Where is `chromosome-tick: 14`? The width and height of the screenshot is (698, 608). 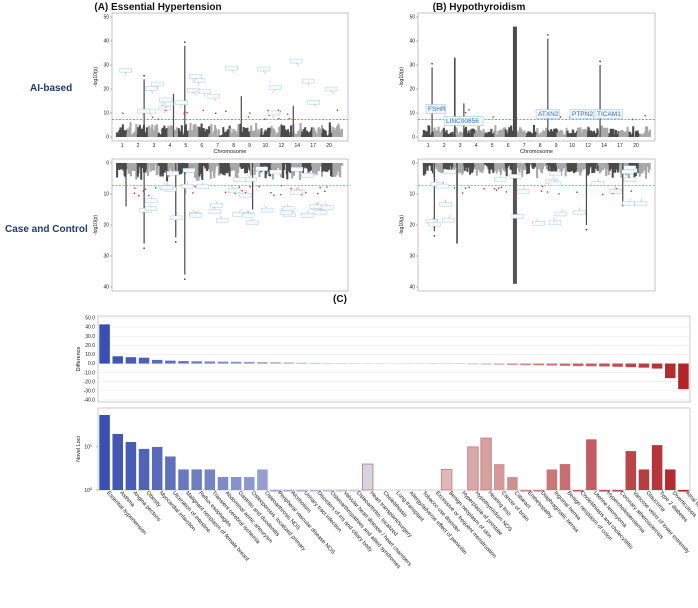
chromosome-tick: 14 is located at coordinates (298, 146).